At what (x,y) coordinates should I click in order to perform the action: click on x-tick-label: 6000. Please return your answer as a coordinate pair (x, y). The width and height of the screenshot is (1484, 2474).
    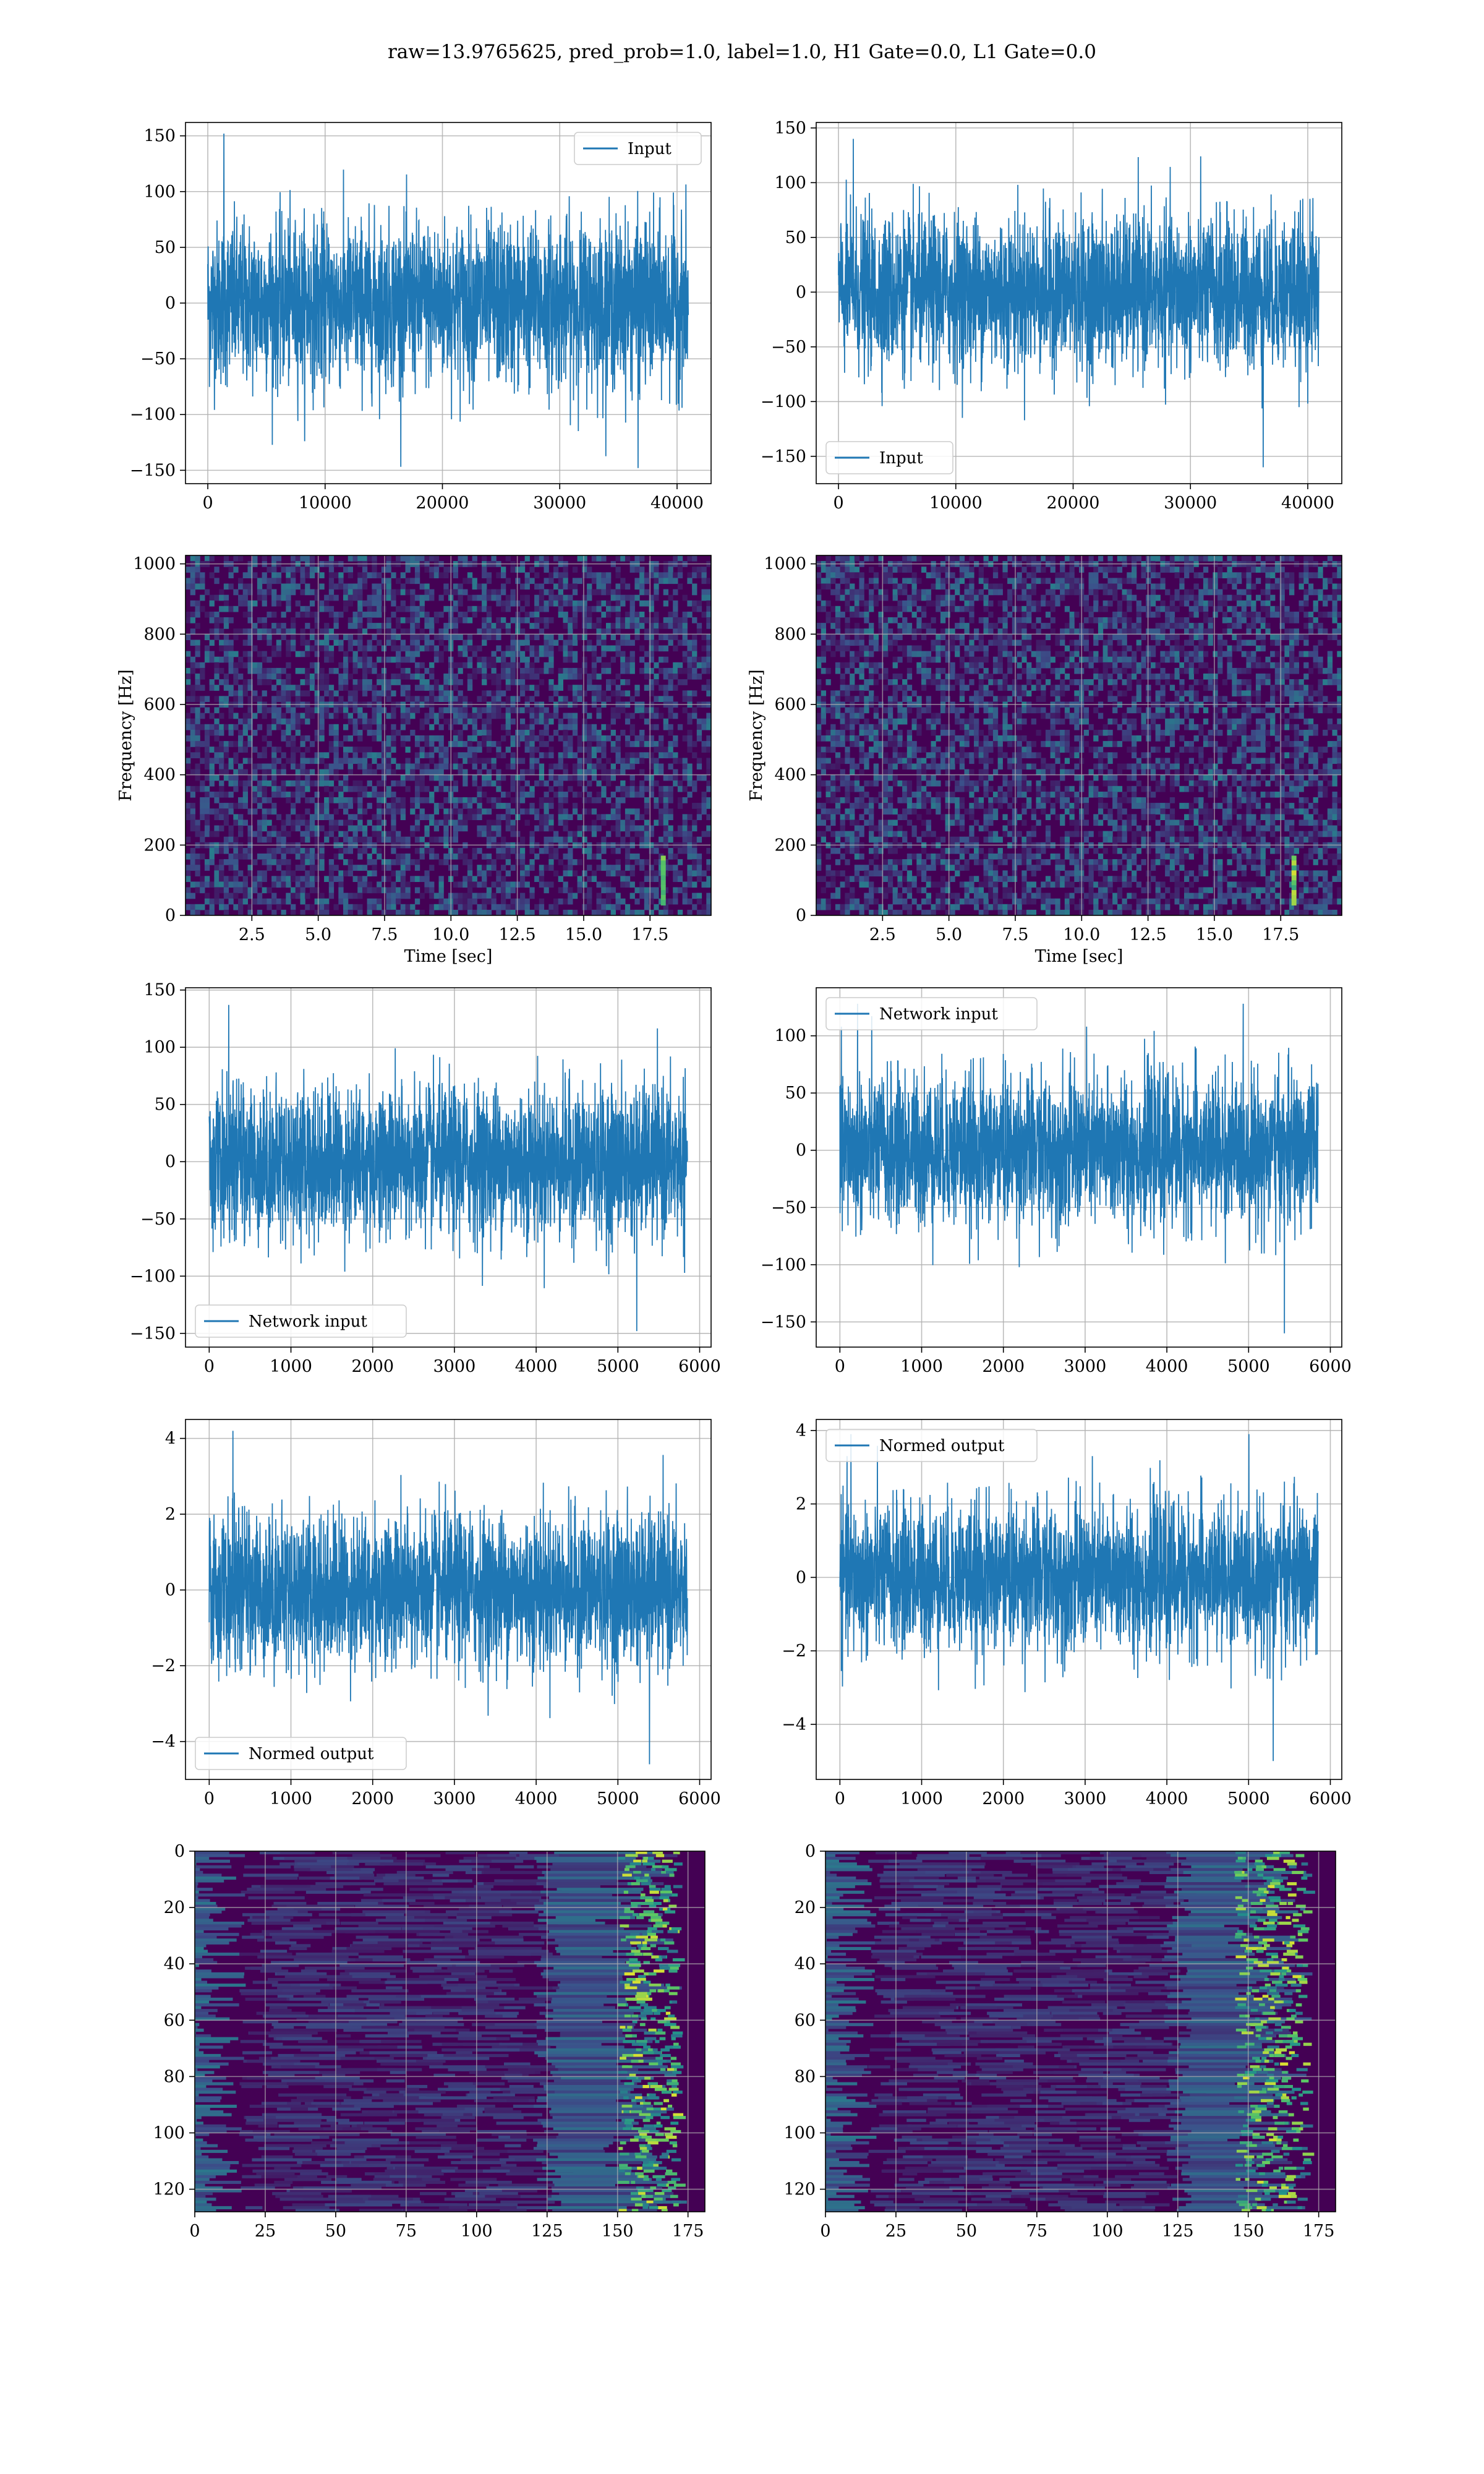
    Looking at the image, I should click on (1330, 1366).